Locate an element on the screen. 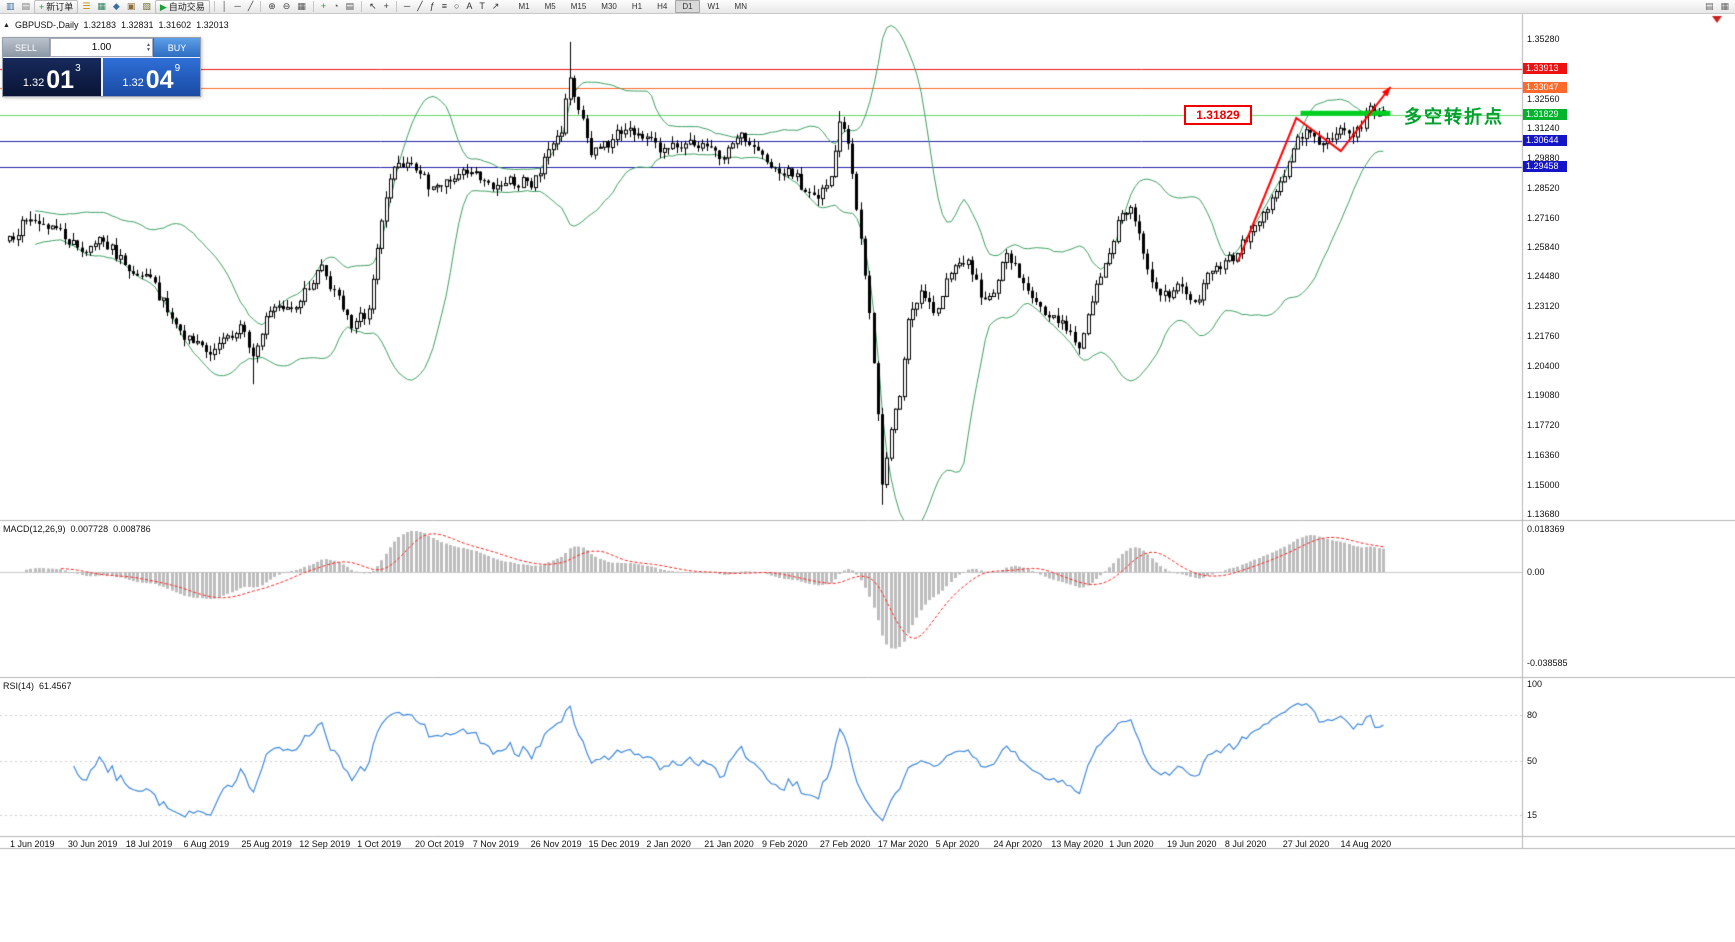 This screenshot has width=1735, height=942. volume-value: 1.00 is located at coordinates (101, 47).